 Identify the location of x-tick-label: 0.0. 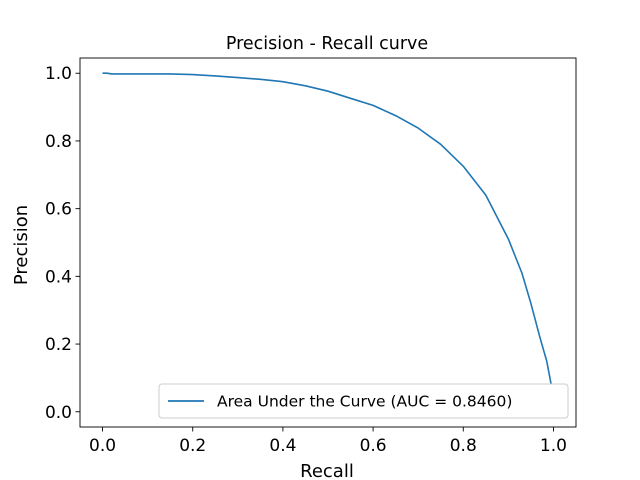
(102, 446).